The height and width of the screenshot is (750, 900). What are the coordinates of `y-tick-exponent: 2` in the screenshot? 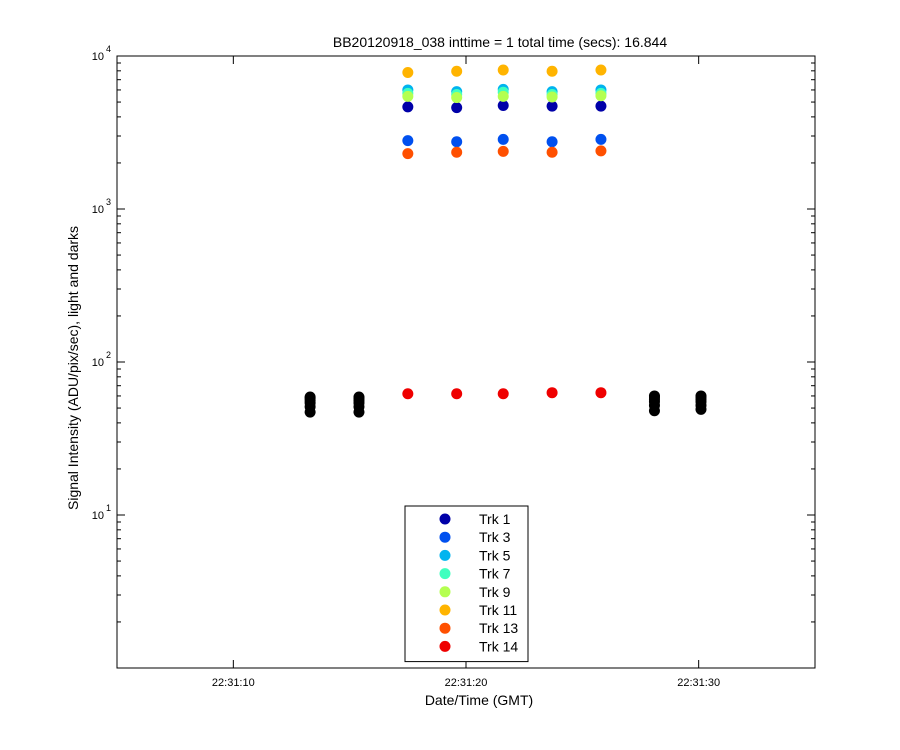 It's located at (108, 355).